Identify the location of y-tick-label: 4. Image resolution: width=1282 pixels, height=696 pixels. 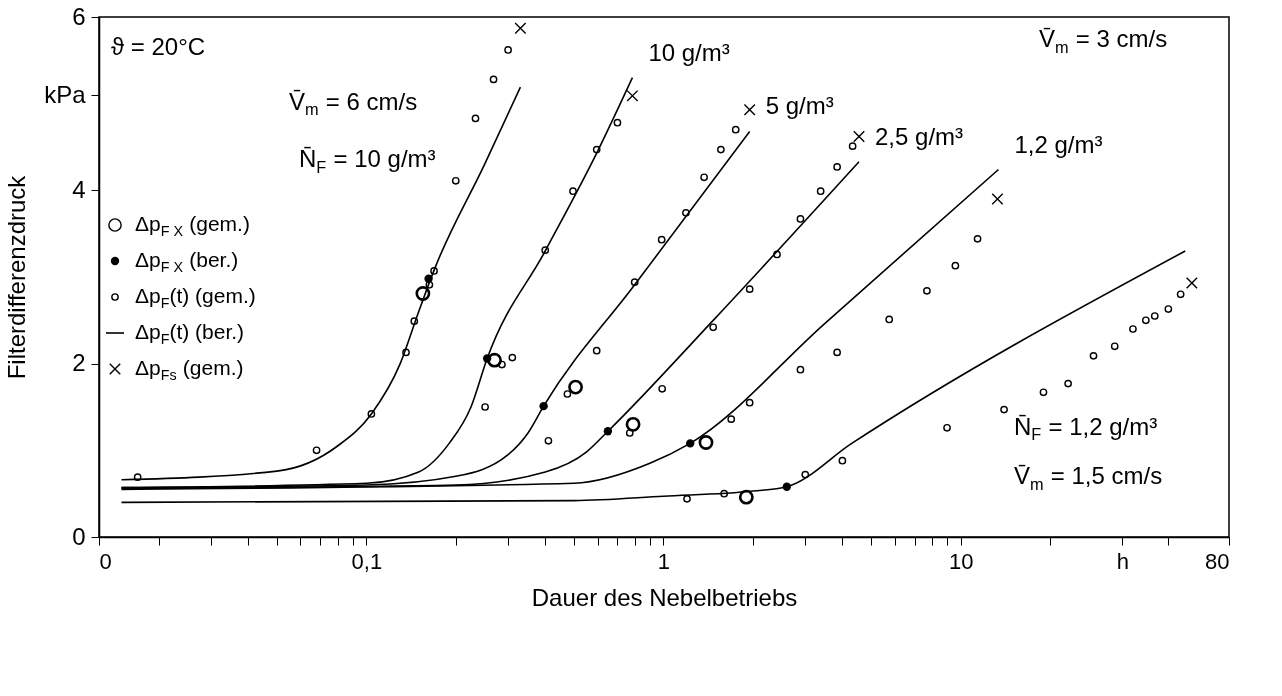
(79, 189).